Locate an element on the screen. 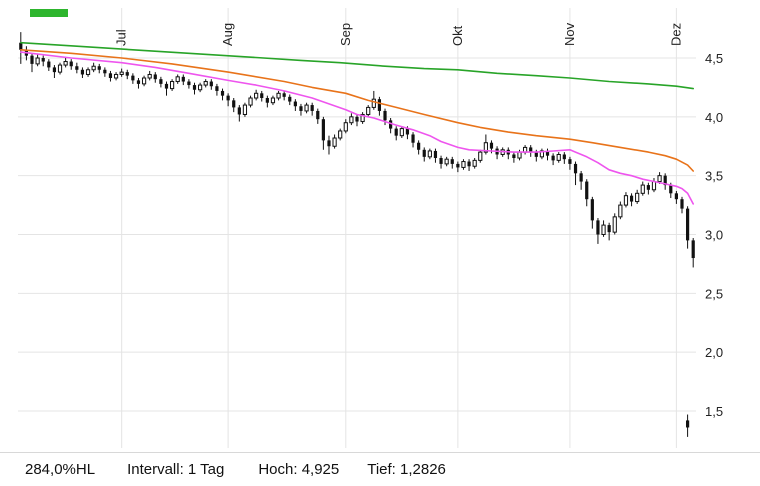 This screenshot has height=486, width=760. low-outlier-marker is located at coordinates (687, 425).